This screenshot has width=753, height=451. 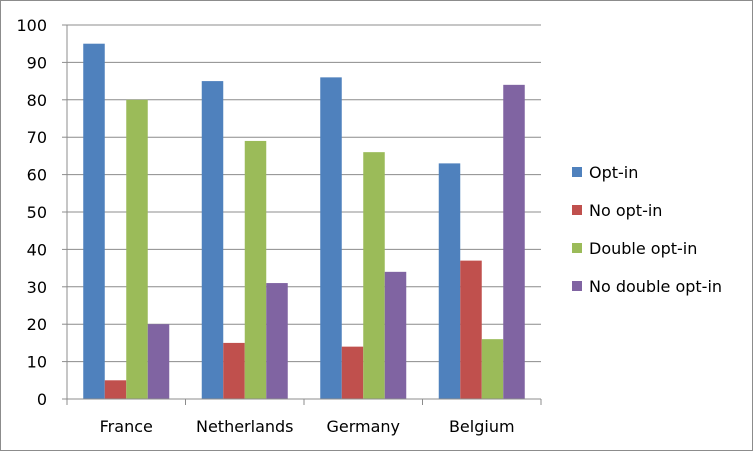 I want to click on y-tick-label: 40, so click(x=37, y=249).